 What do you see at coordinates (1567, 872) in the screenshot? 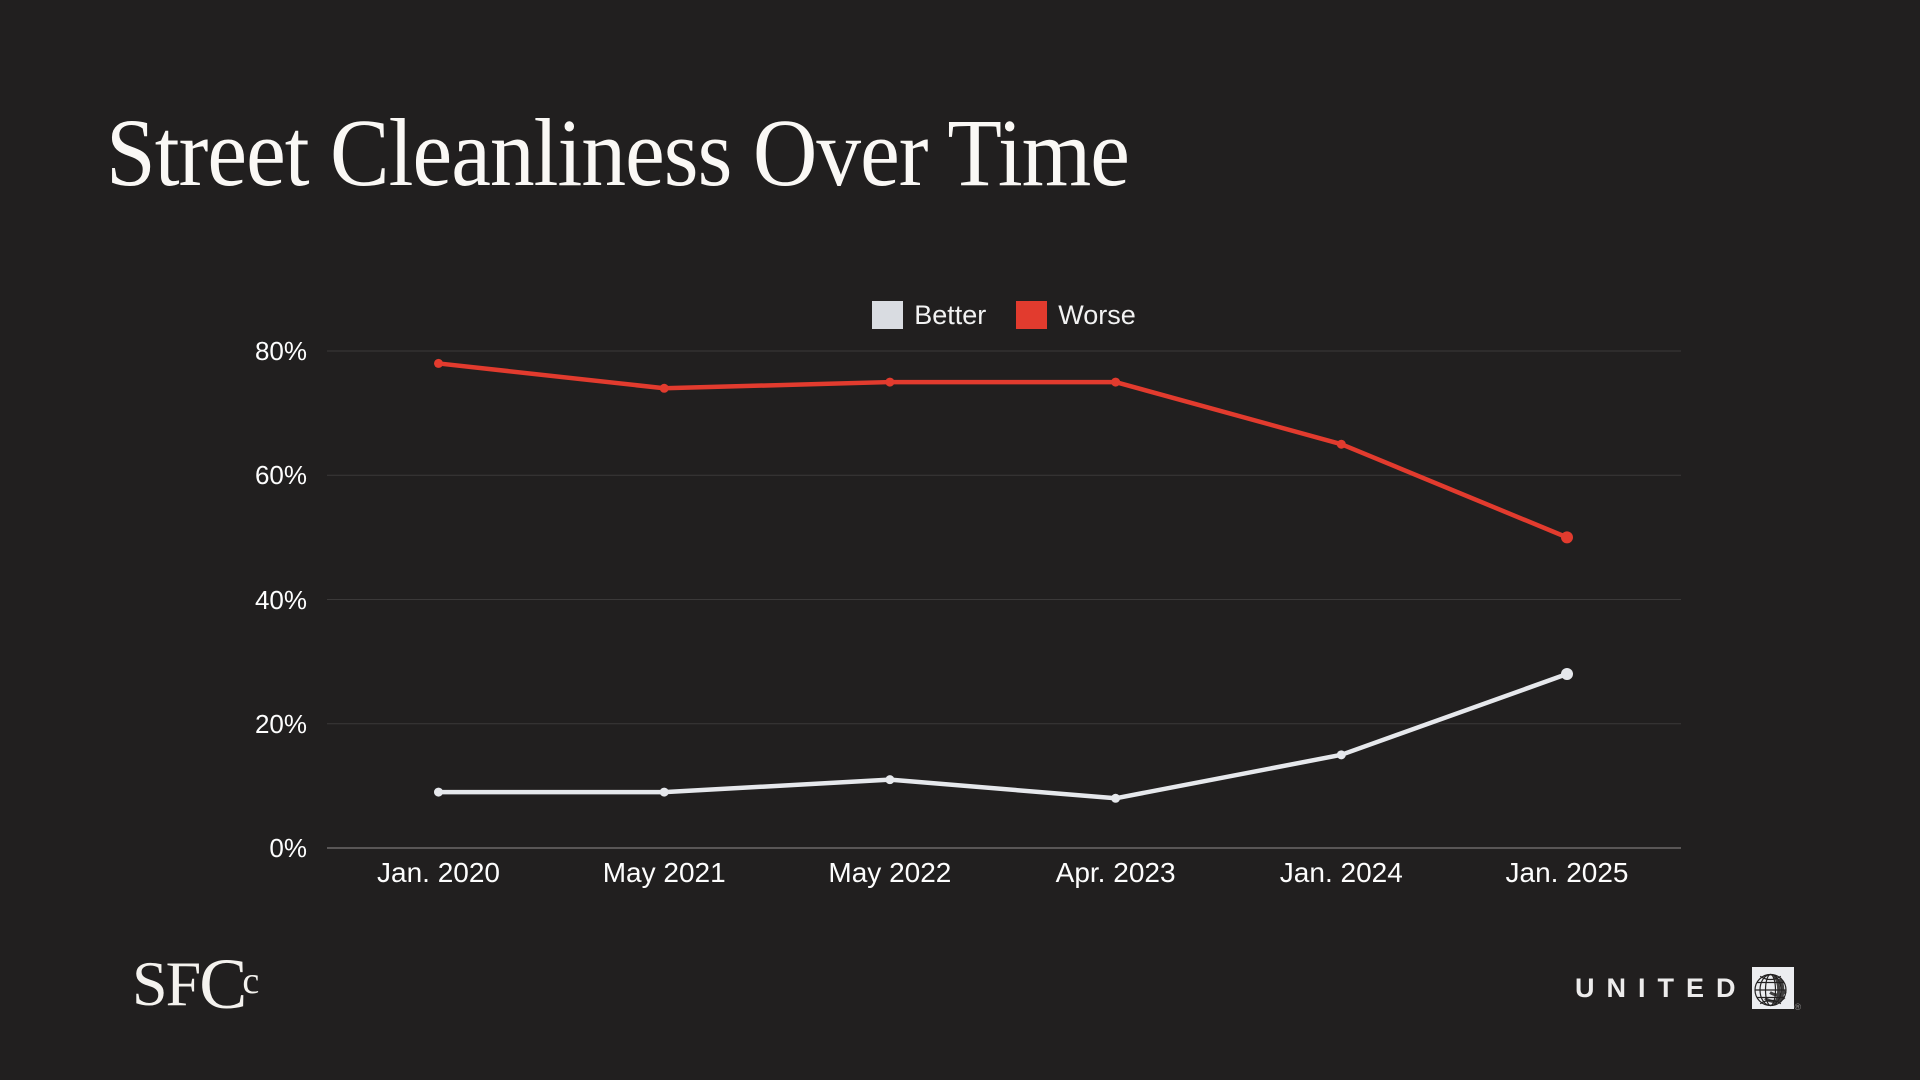
I see `x-tick-label: Jan. 2025` at bounding box center [1567, 872].